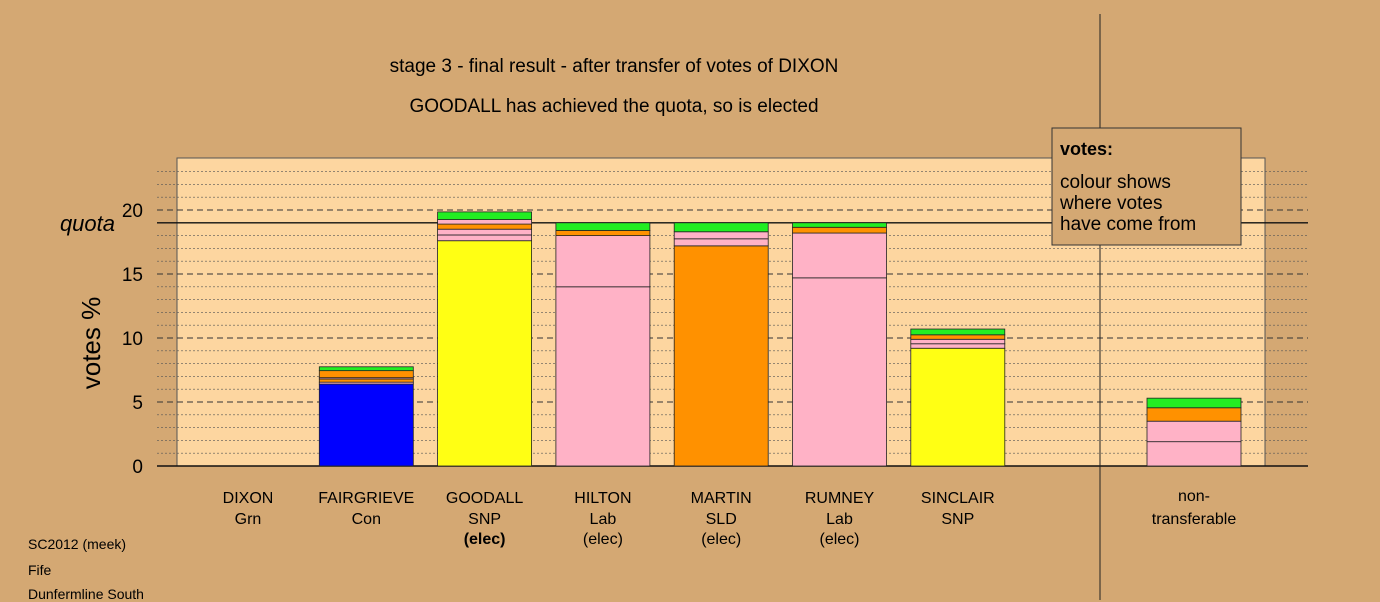 The image size is (1380, 602). Describe the element at coordinates (1115, 182) in the screenshot. I see `legend-line-1: colour shows` at that location.